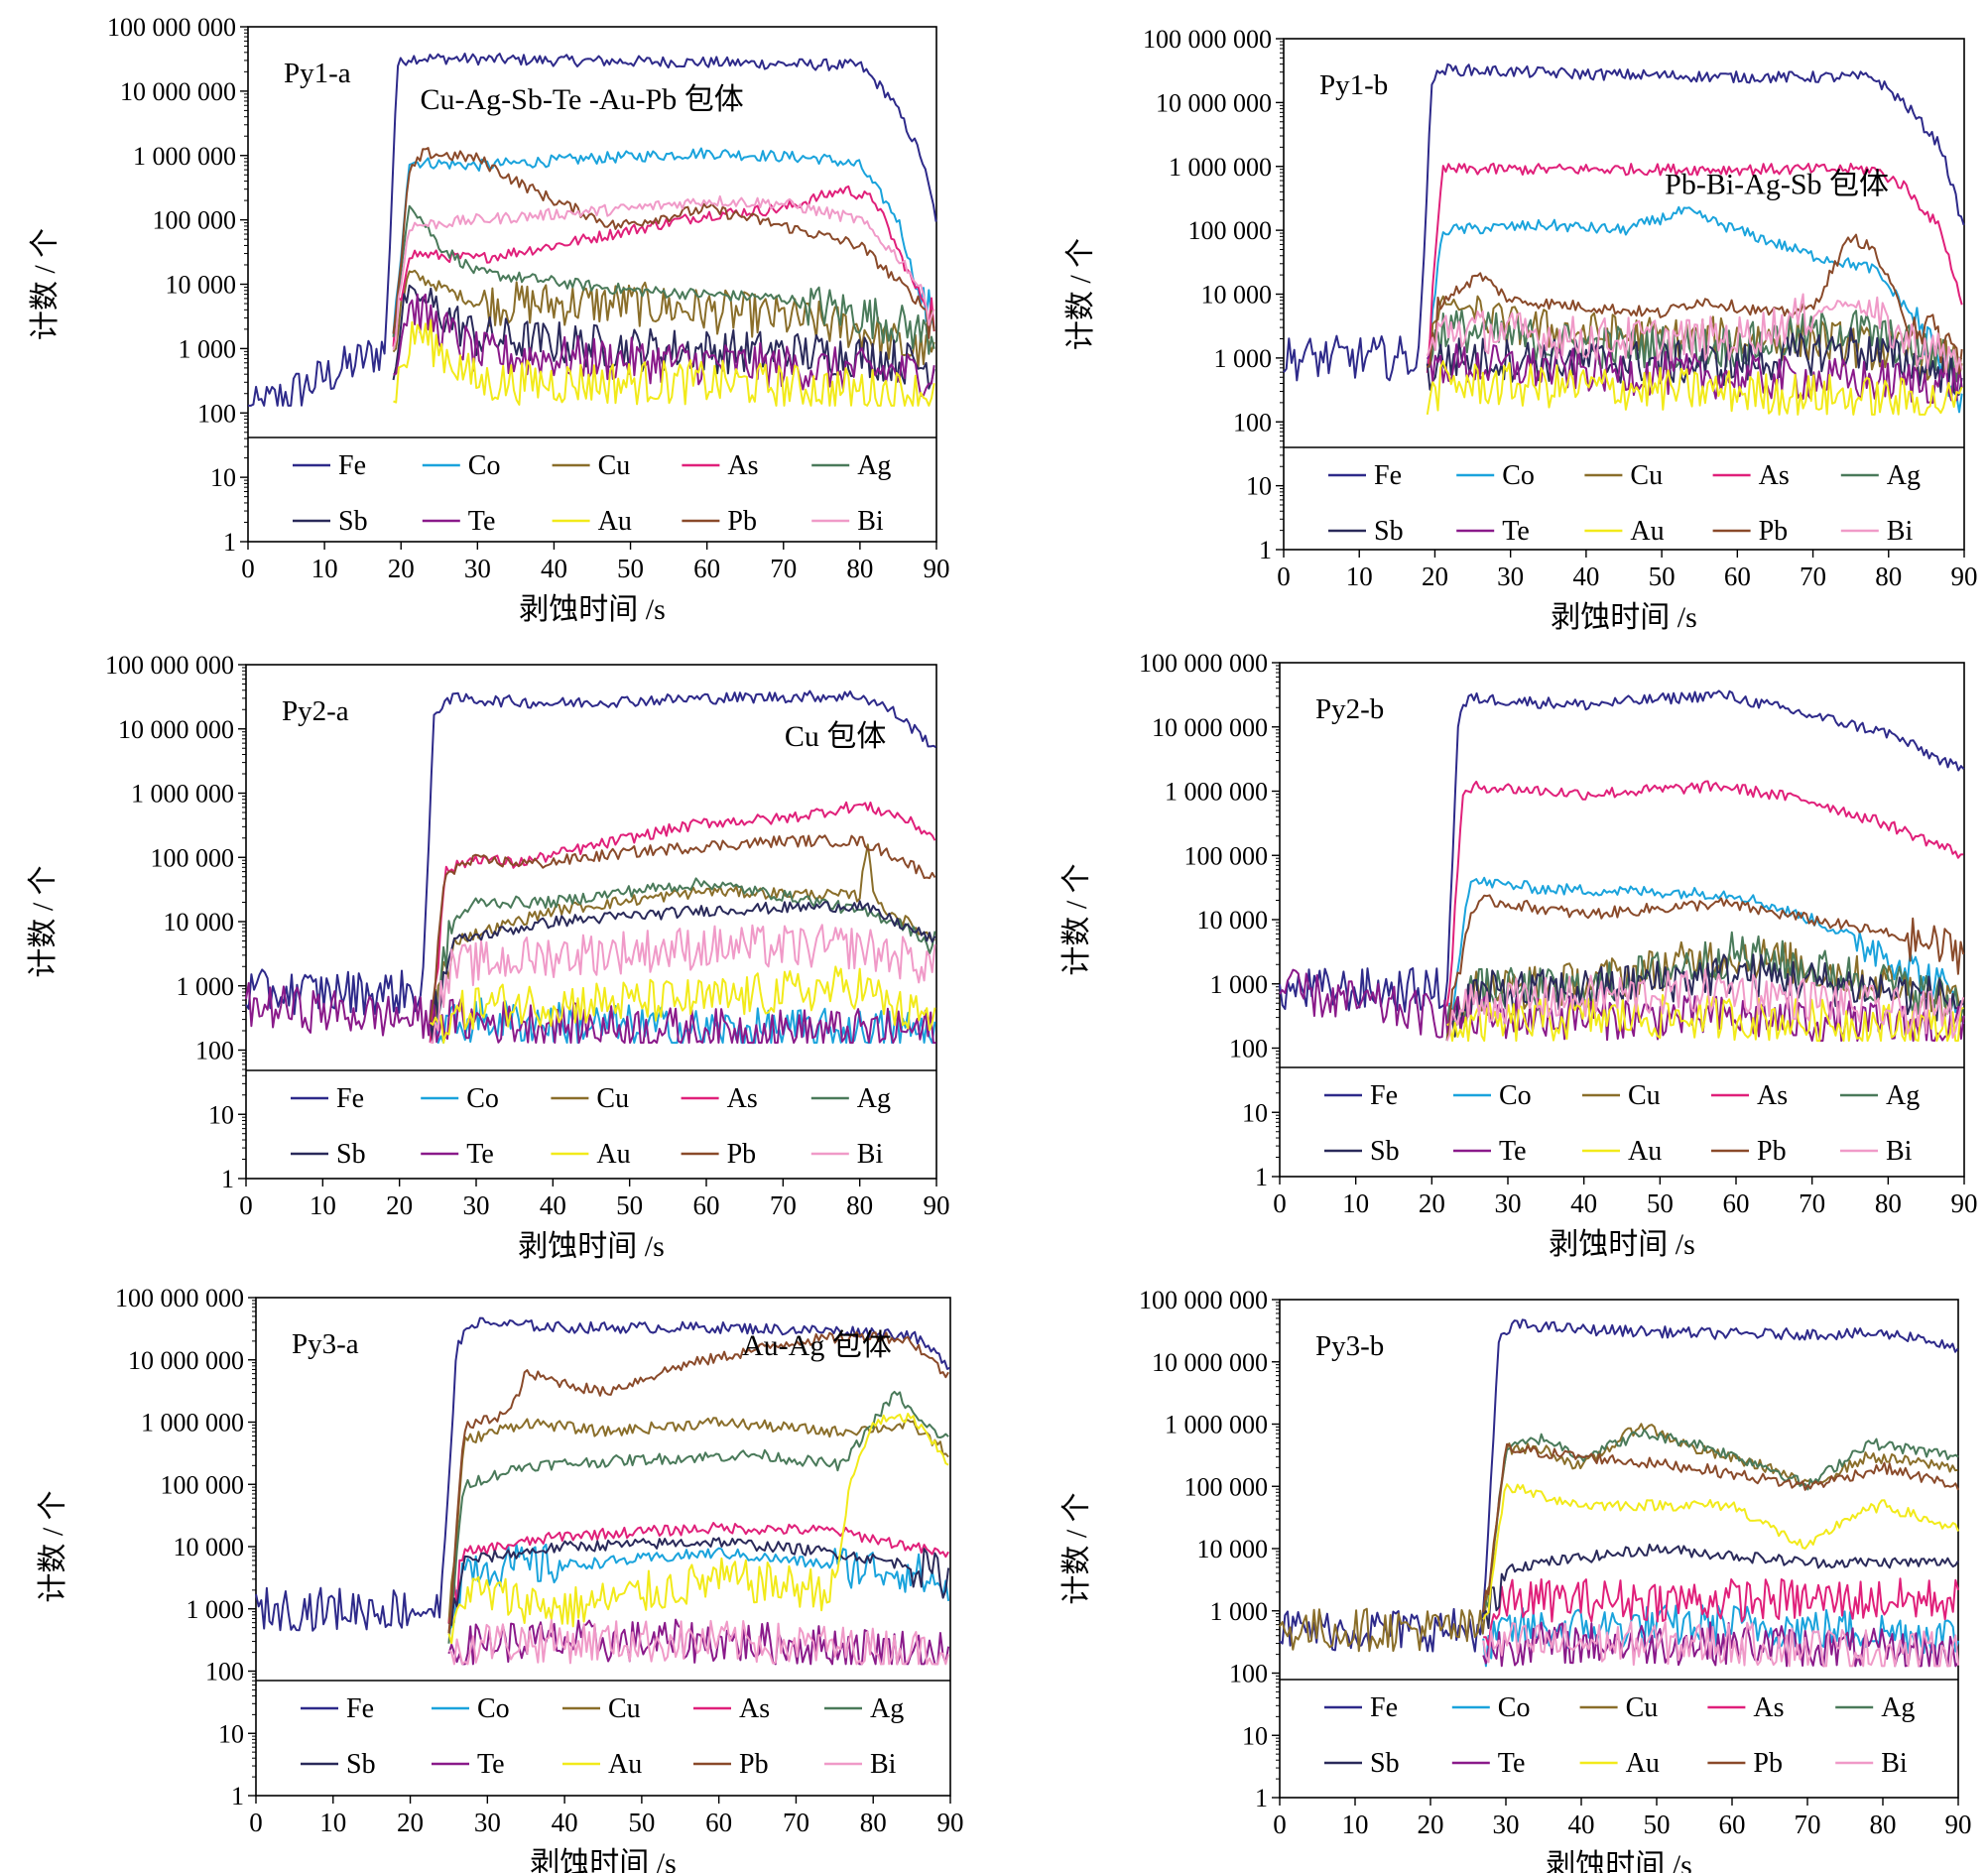 The height and width of the screenshot is (1873, 1988). What do you see at coordinates (583, 99) in the screenshot?
I see `inclusion-annotation: Cu-Ag-Sb-Te -Au-Pb 包体` at bounding box center [583, 99].